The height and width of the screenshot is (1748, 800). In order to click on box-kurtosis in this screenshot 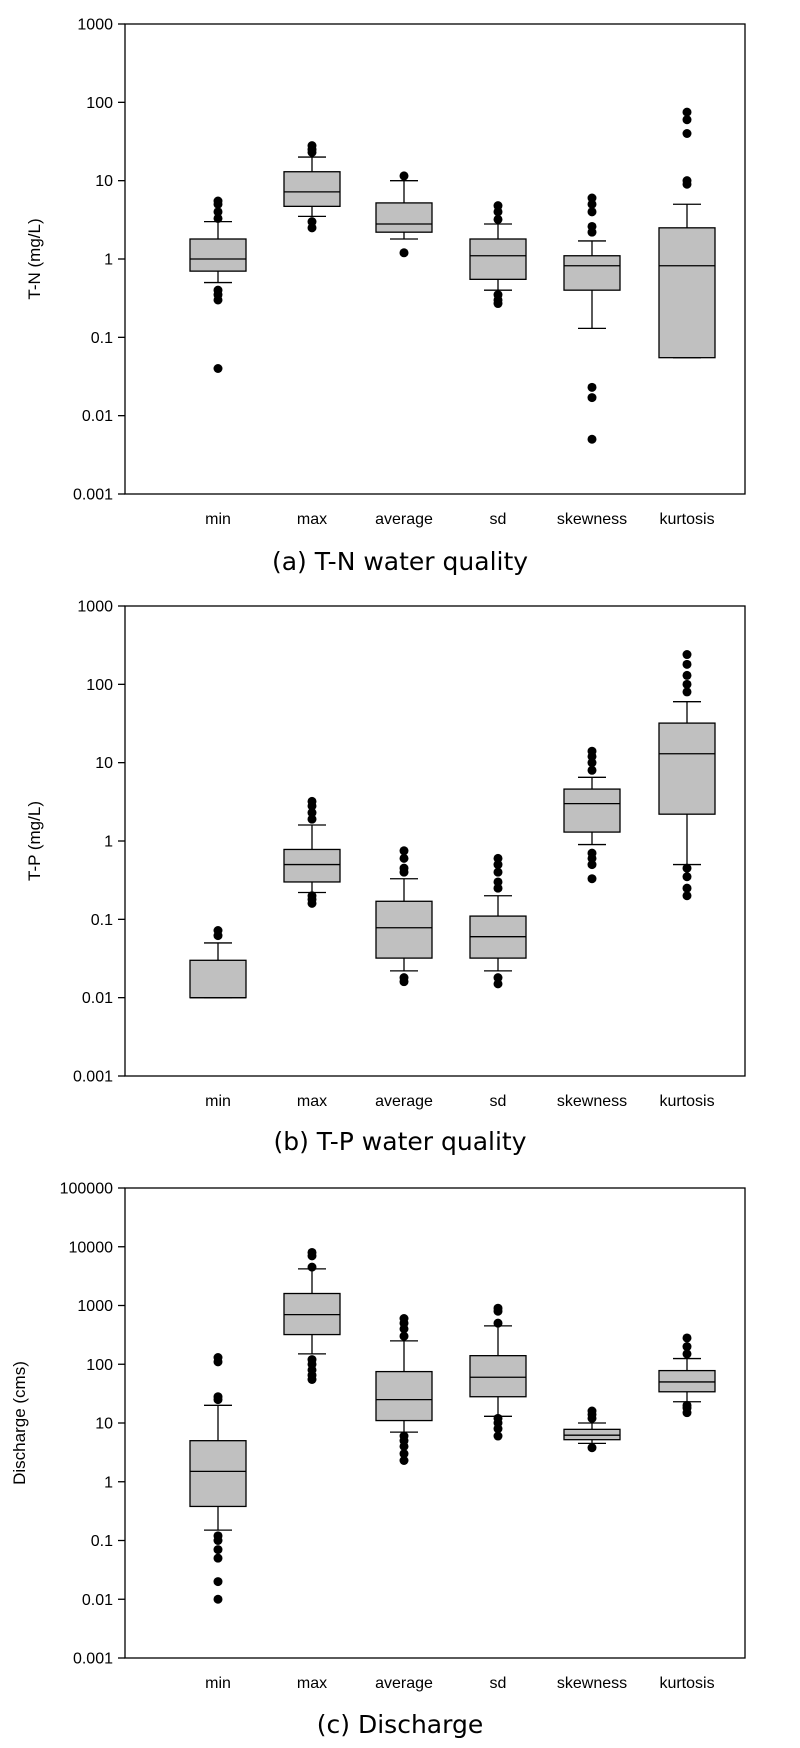, I will do `click(687, 1375)`.